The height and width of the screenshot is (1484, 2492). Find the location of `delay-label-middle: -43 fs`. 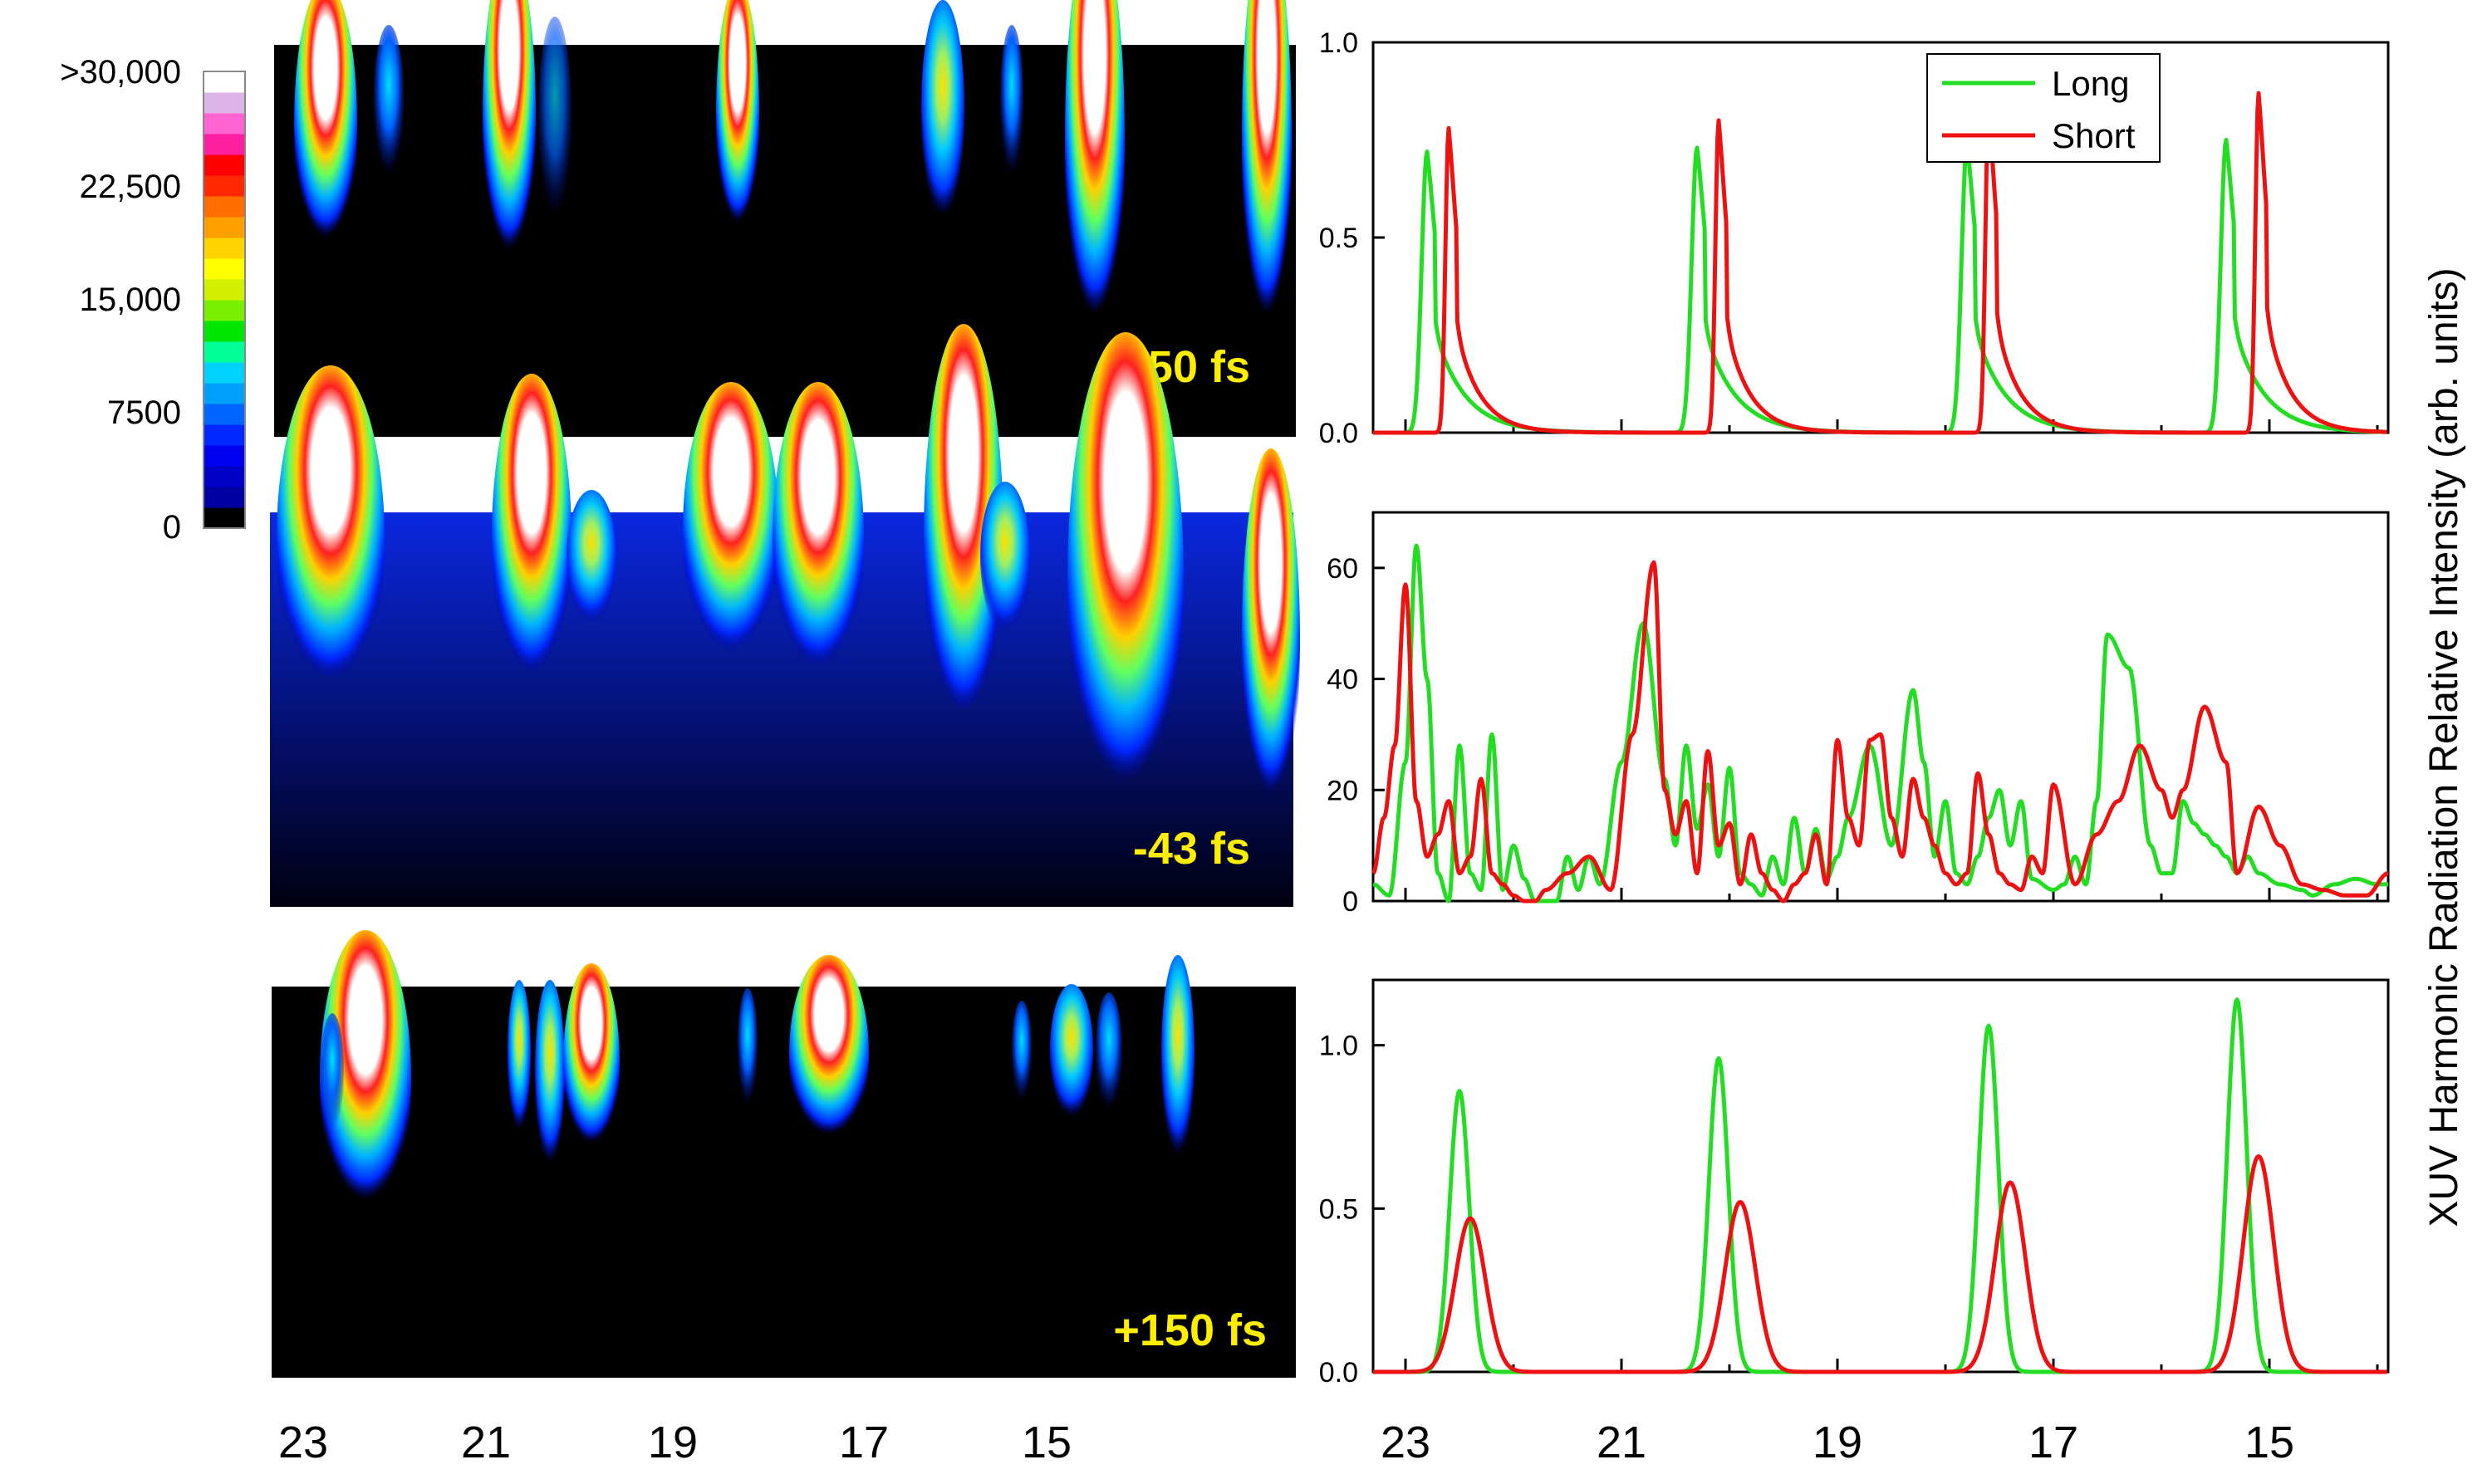

delay-label-middle: -43 fs is located at coordinates (1191, 849).